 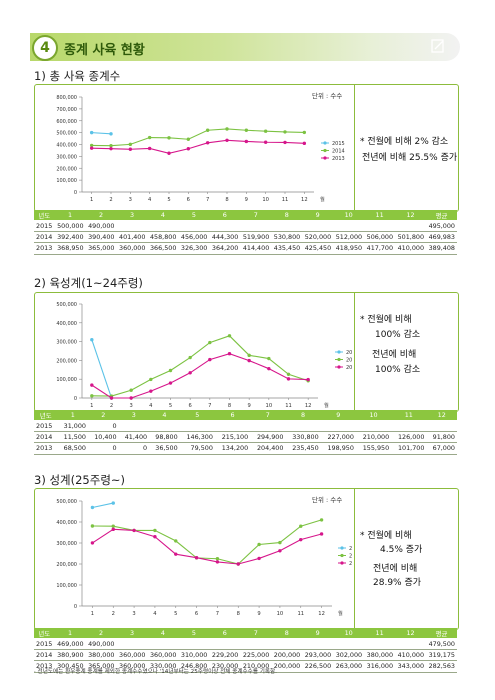 I want to click on x-tick-label: 6, so click(x=196, y=614).